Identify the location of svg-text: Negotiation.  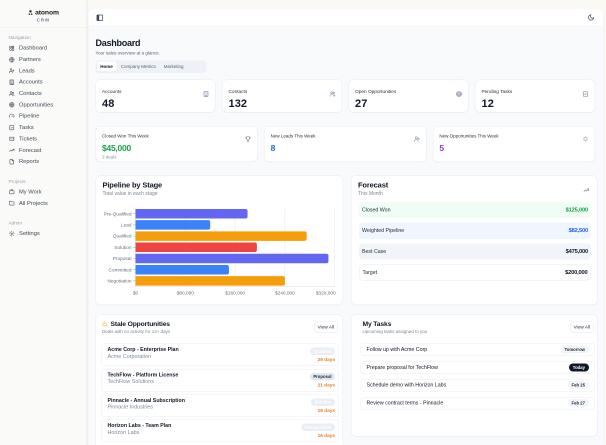
(119, 281).